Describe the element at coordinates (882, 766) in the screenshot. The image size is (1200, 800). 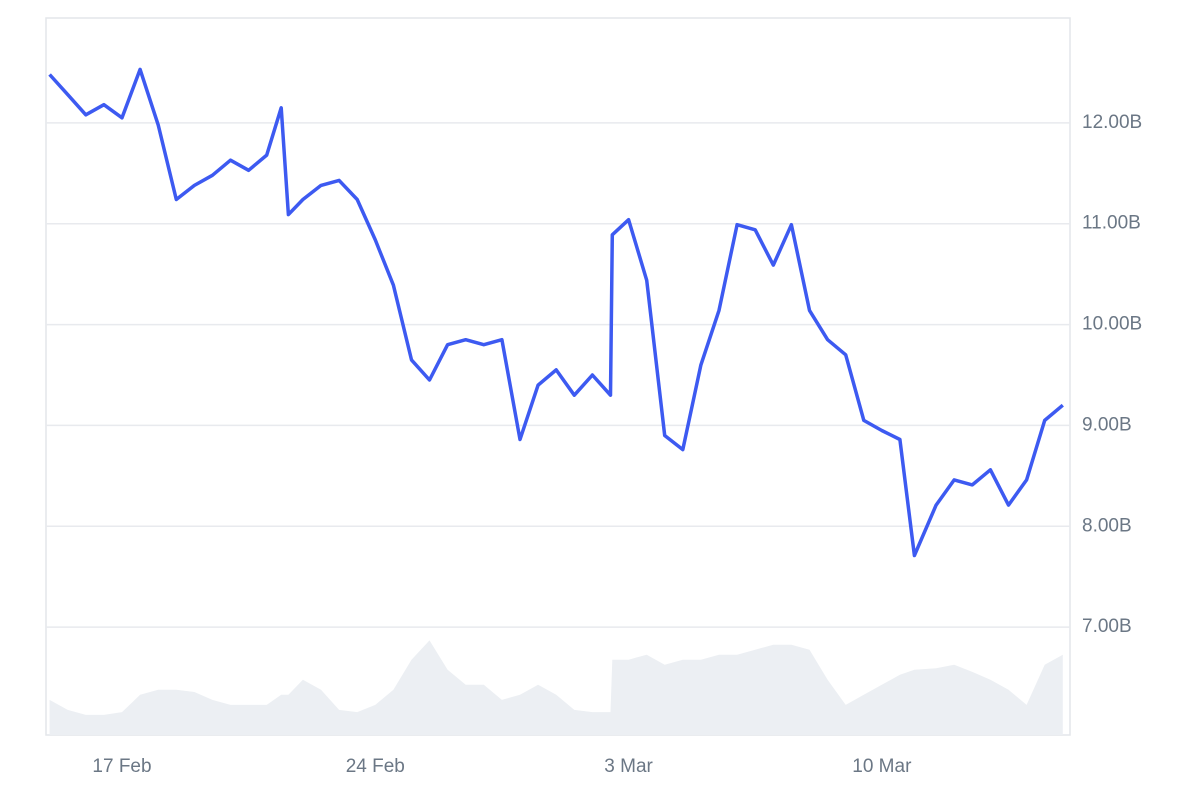
I see `x-tick-label: 10 Mar` at that location.